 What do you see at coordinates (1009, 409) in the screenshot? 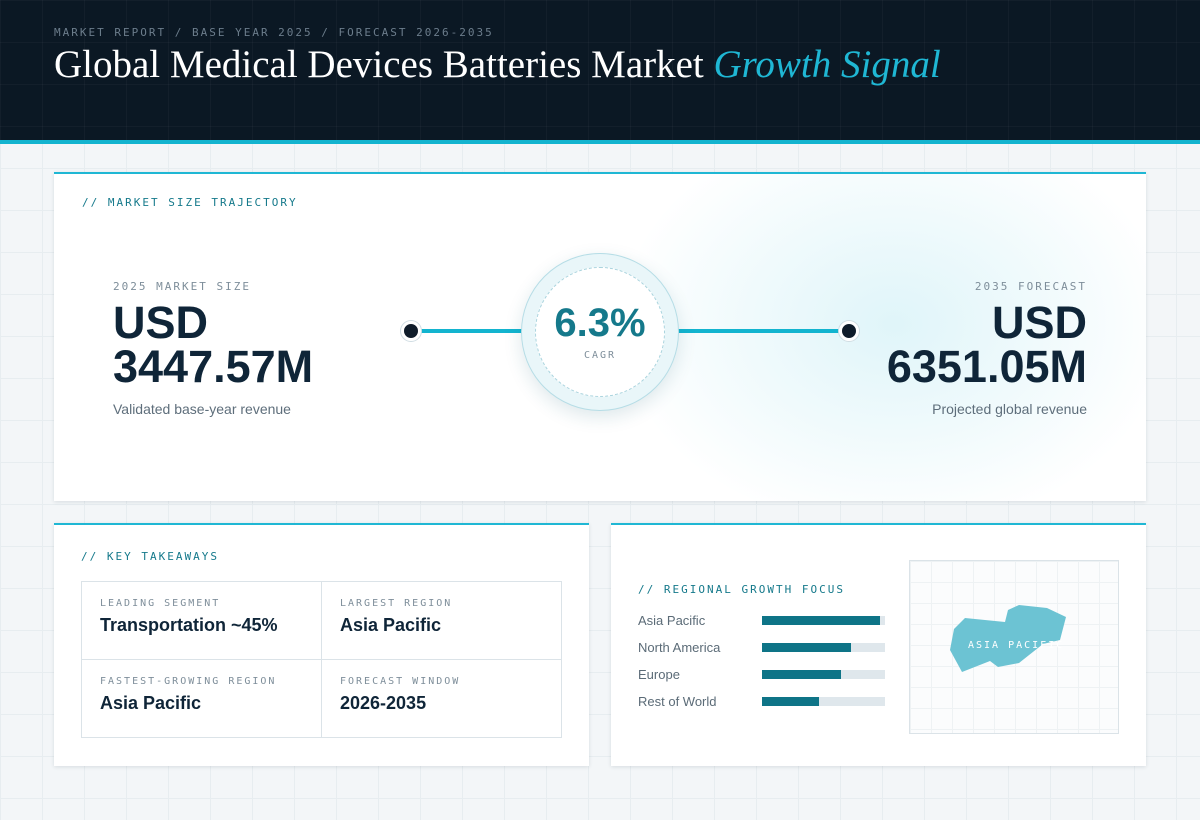
I see `forecast-subtitle: Projected global revenue` at bounding box center [1009, 409].